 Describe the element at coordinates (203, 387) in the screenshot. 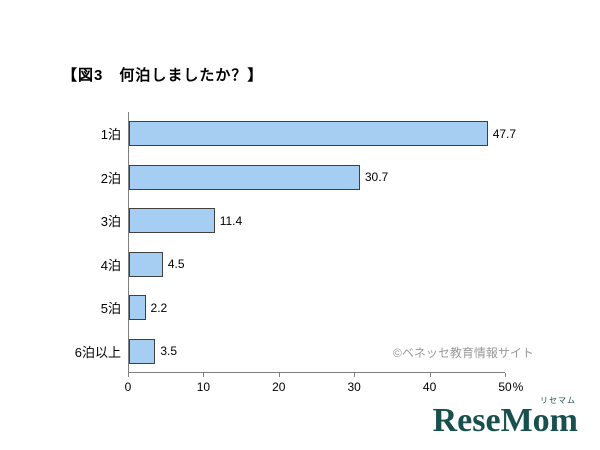

I see `x-tick-label: 10` at that location.